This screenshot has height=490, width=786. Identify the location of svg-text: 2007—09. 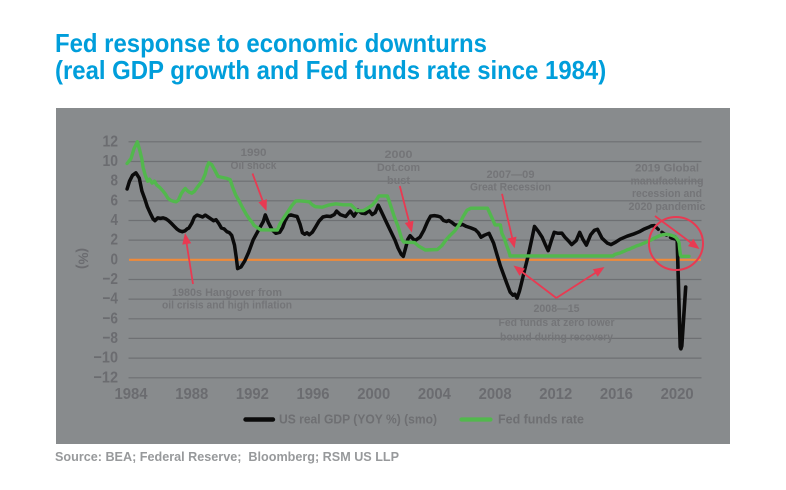
(511, 175).